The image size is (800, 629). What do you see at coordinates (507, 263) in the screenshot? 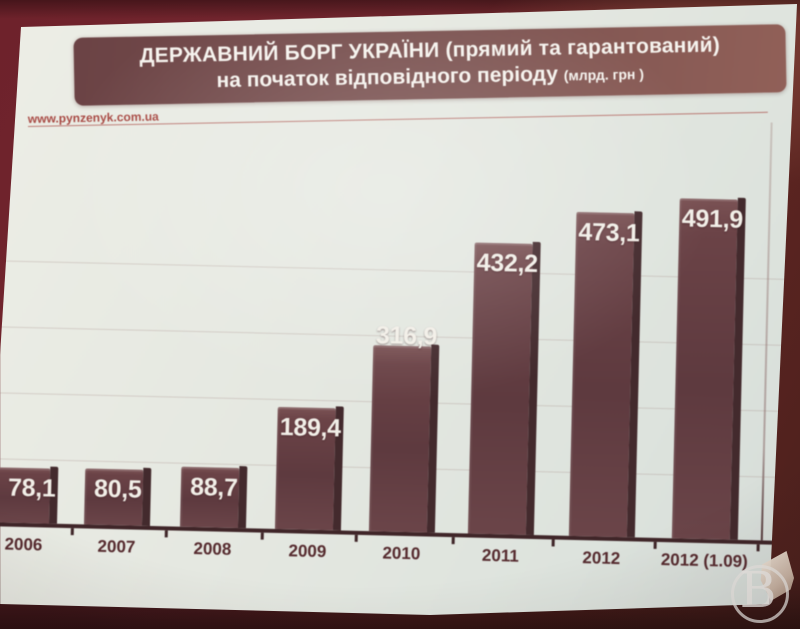
I see `bar-value-label: 432,2` at bounding box center [507, 263].